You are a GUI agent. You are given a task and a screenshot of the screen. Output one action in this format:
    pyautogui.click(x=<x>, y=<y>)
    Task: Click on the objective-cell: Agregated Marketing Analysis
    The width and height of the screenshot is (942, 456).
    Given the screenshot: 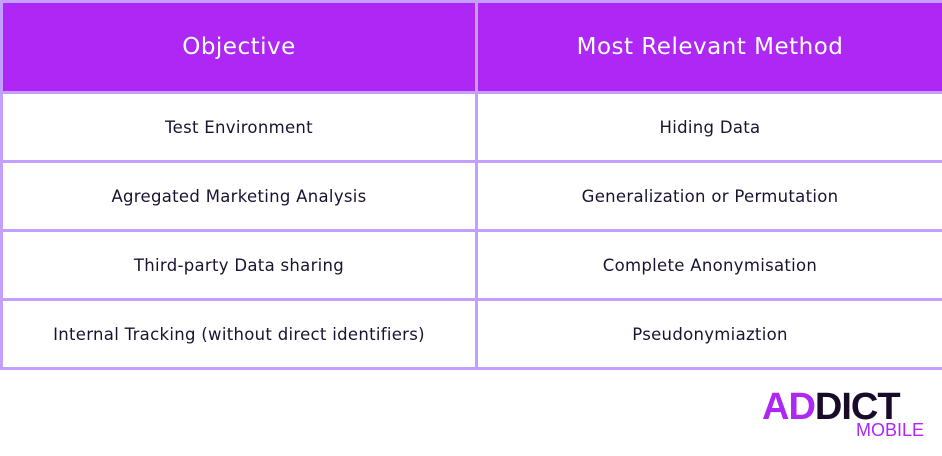 What is the action you would take?
    pyautogui.click(x=239, y=196)
    